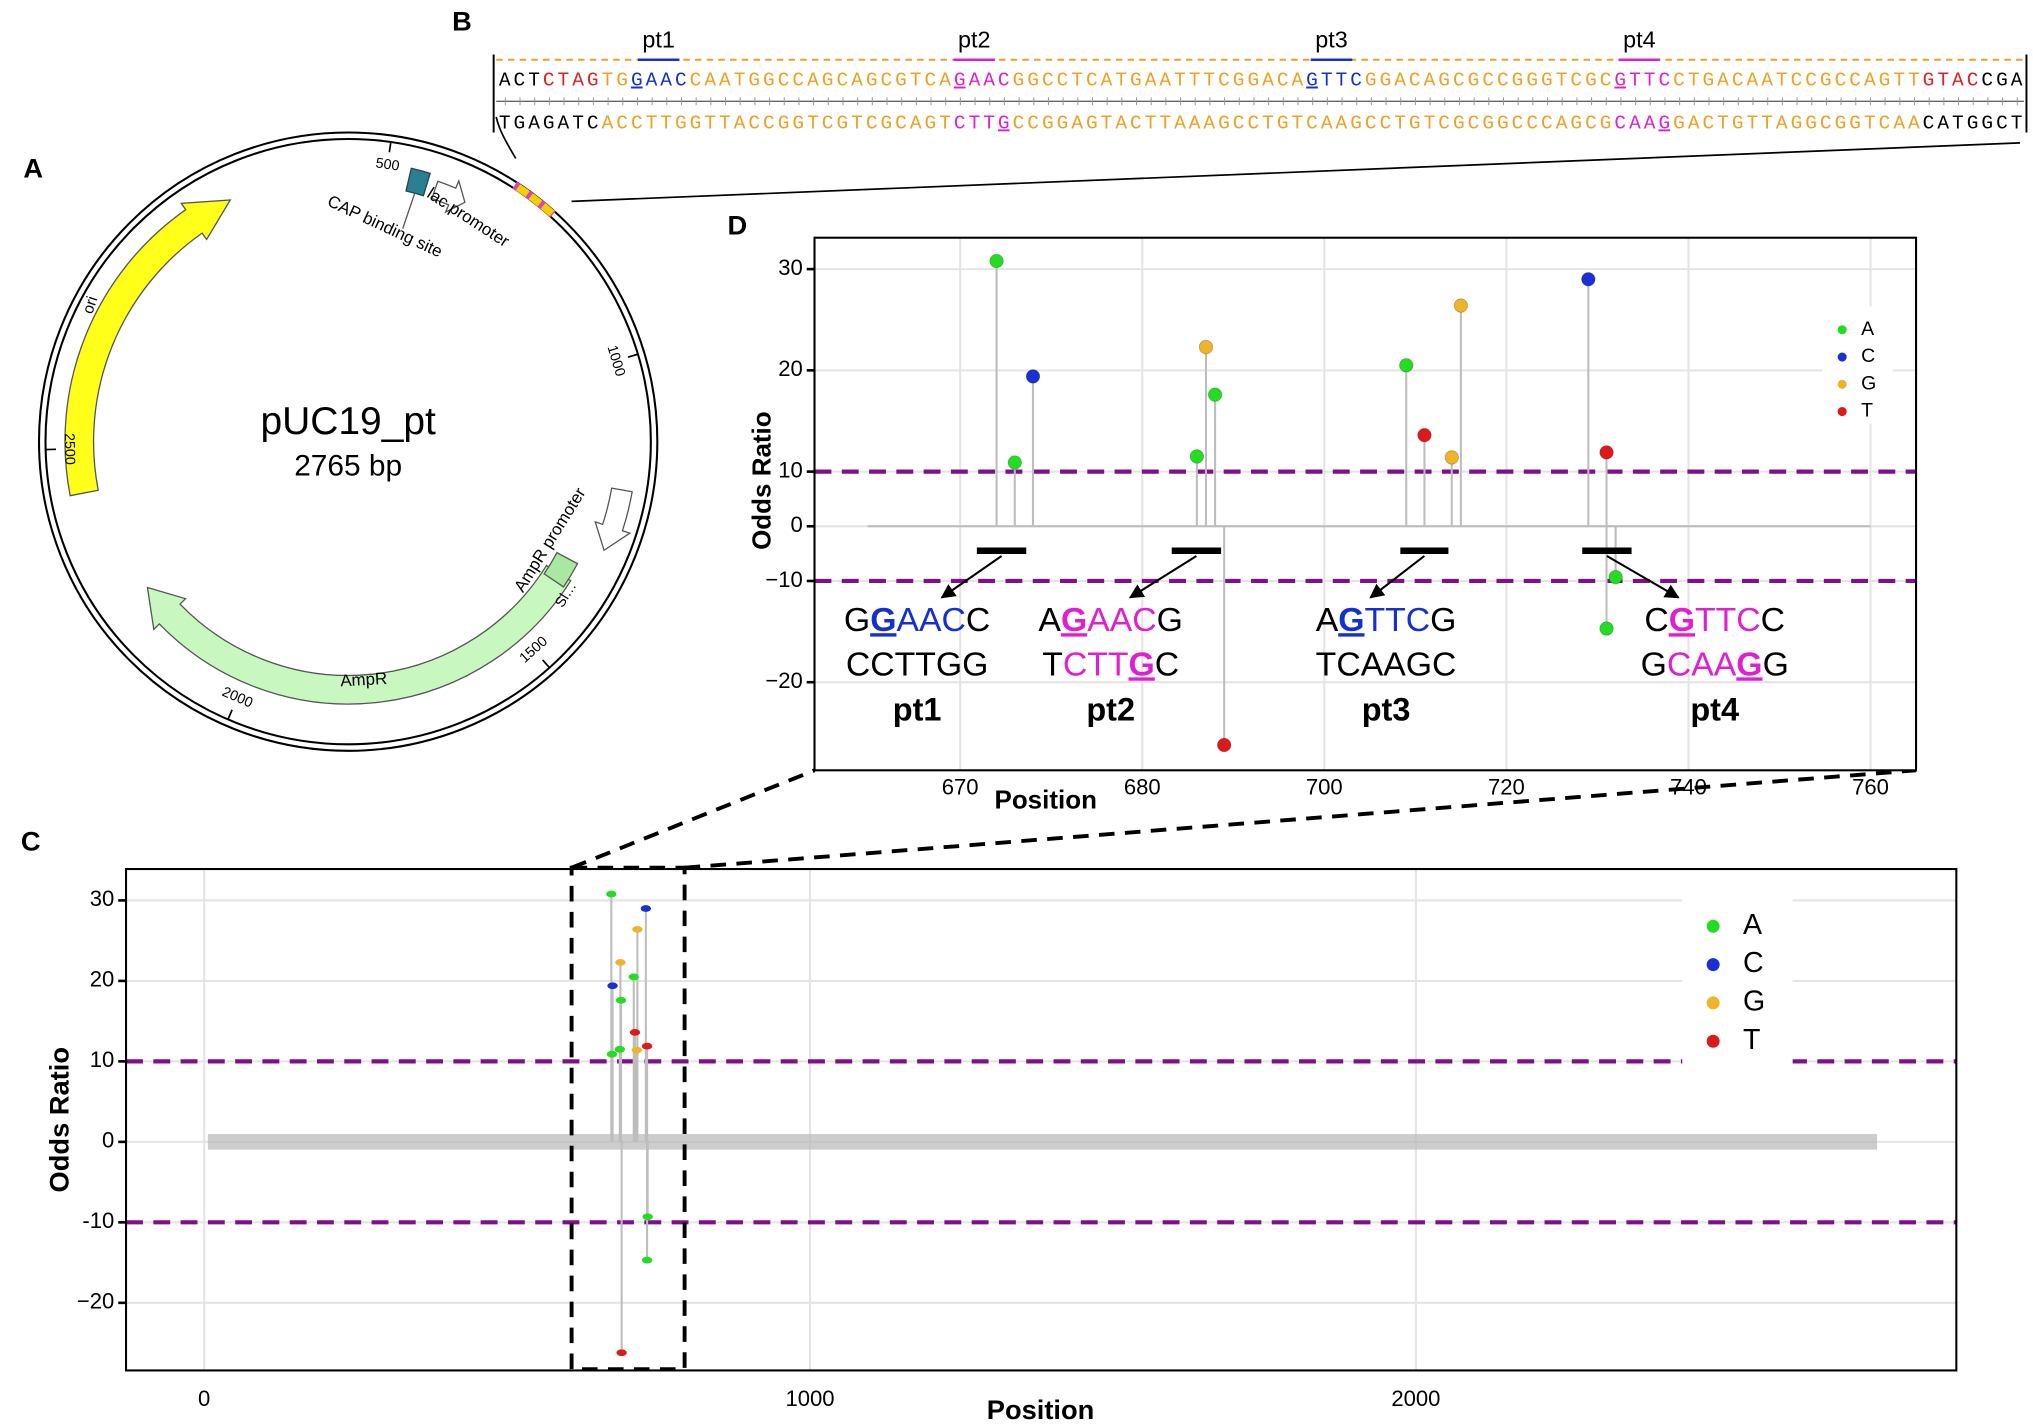  Describe the element at coordinates (98, 1220) in the screenshot. I see `y-tick-label: -10` at that location.